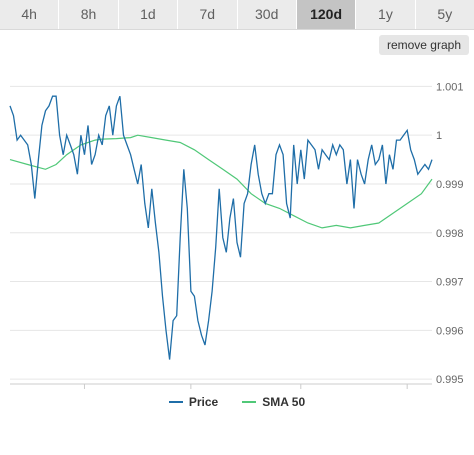 The height and width of the screenshot is (455, 474). What do you see at coordinates (175, 402) in the screenshot?
I see `price-legend-swatch` at bounding box center [175, 402].